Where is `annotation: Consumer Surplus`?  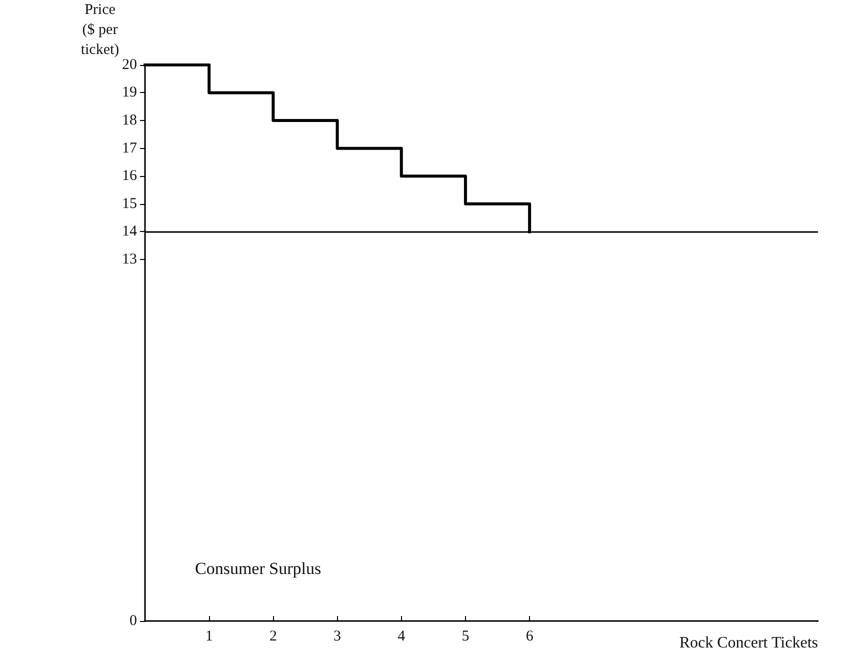 annotation: Consumer Surplus is located at coordinates (258, 568).